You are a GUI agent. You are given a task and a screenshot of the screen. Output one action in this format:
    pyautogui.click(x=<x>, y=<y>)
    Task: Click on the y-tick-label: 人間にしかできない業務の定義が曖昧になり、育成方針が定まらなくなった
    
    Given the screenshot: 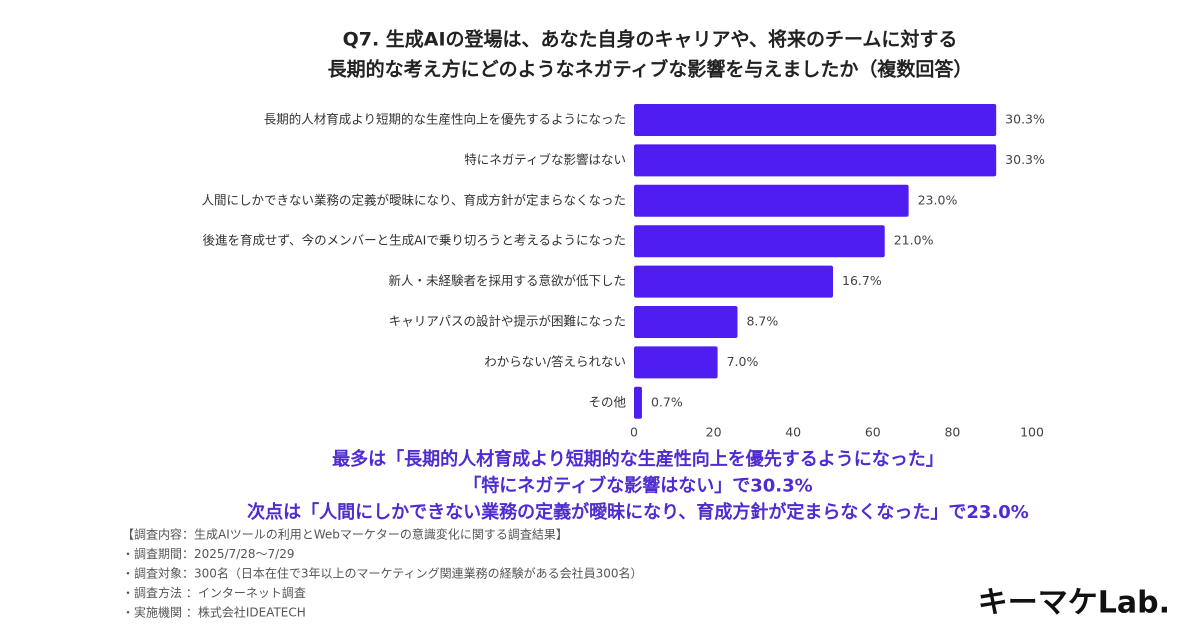 What is the action you would take?
    pyautogui.click(x=413, y=199)
    